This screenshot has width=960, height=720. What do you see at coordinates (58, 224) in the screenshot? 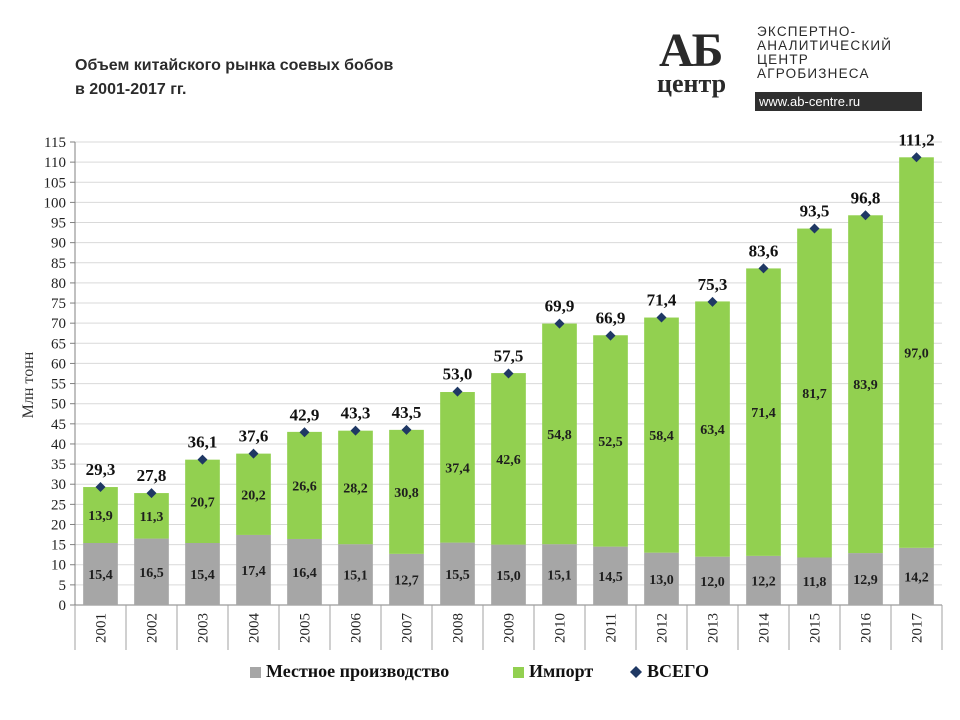
I see `y-tick-label: 95` at bounding box center [58, 224].